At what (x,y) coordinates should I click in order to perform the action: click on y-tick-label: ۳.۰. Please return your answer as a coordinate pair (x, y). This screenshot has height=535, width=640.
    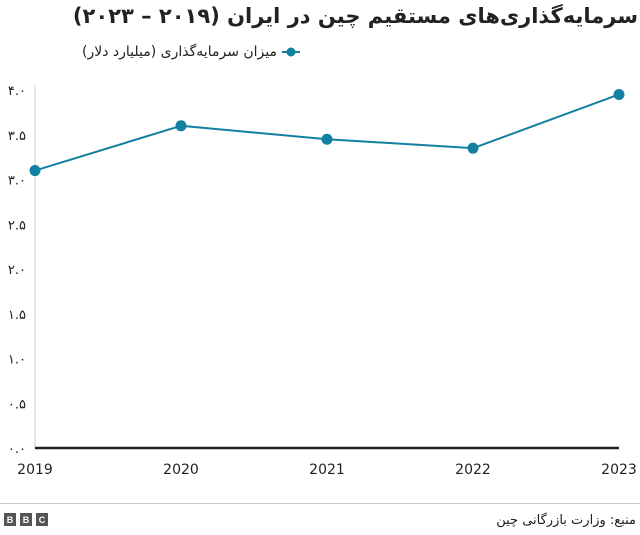
    Looking at the image, I should click on (17, 181).